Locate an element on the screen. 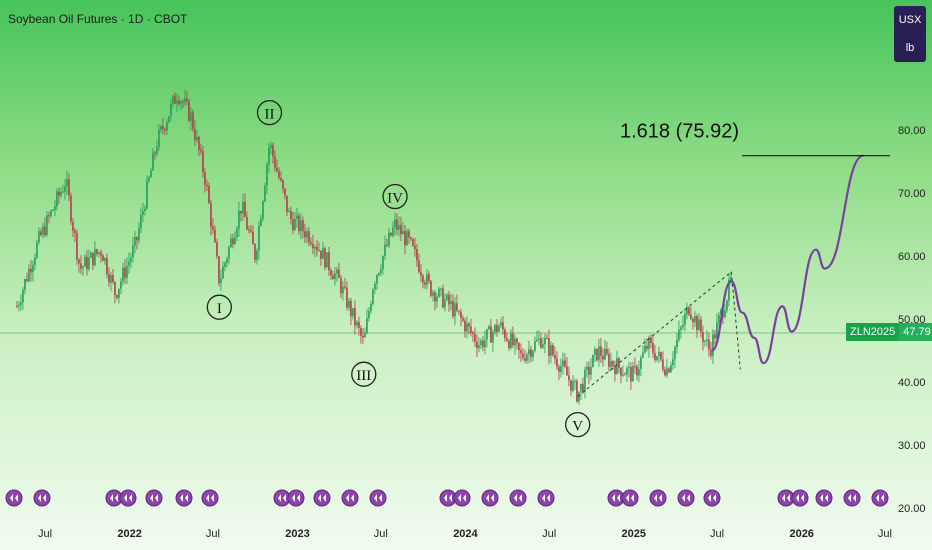 The height and width of the screenshot is (550, 932). y-tick-label: 70.00 is located at coordinates (912, 194).